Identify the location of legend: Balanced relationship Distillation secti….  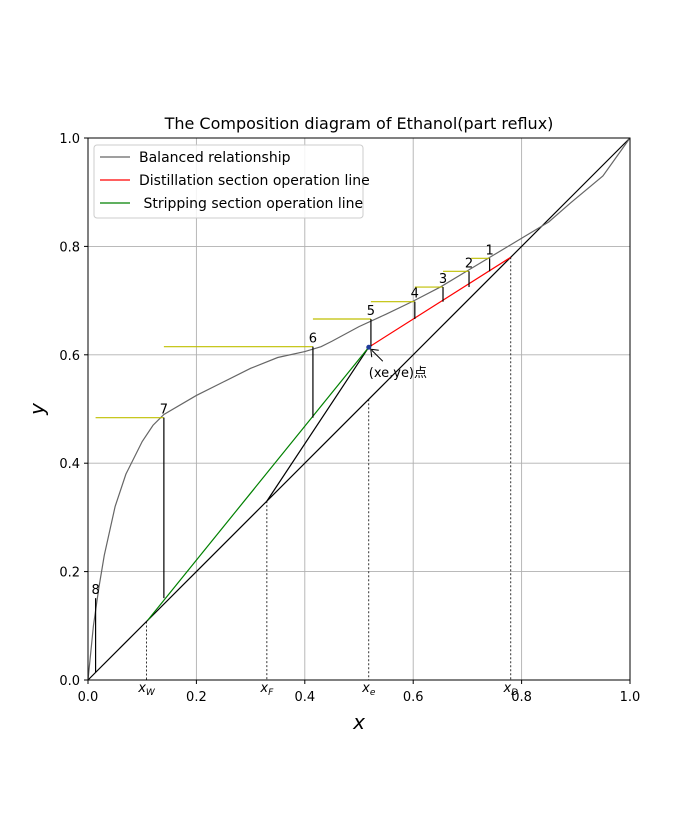
(231, 181).